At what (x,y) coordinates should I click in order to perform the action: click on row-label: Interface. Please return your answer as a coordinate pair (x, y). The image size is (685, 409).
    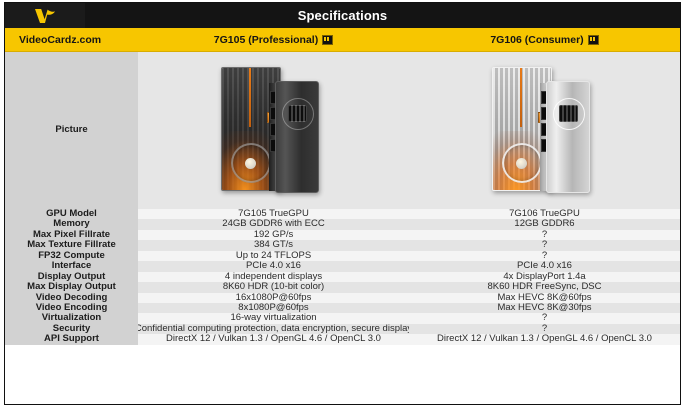
    Looking at the image, I should click on (71, 266).